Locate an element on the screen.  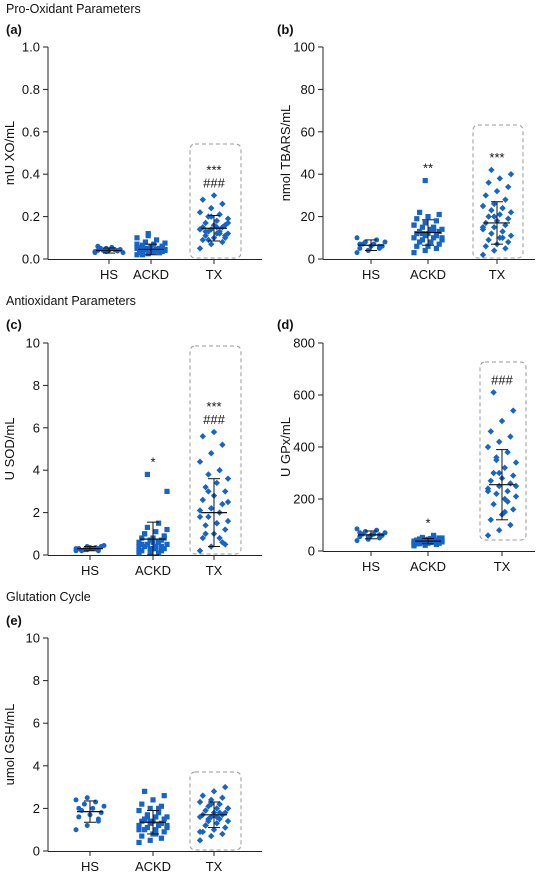
section-title-glutation: Glutation Cycle is located at coordinates (48, 597).